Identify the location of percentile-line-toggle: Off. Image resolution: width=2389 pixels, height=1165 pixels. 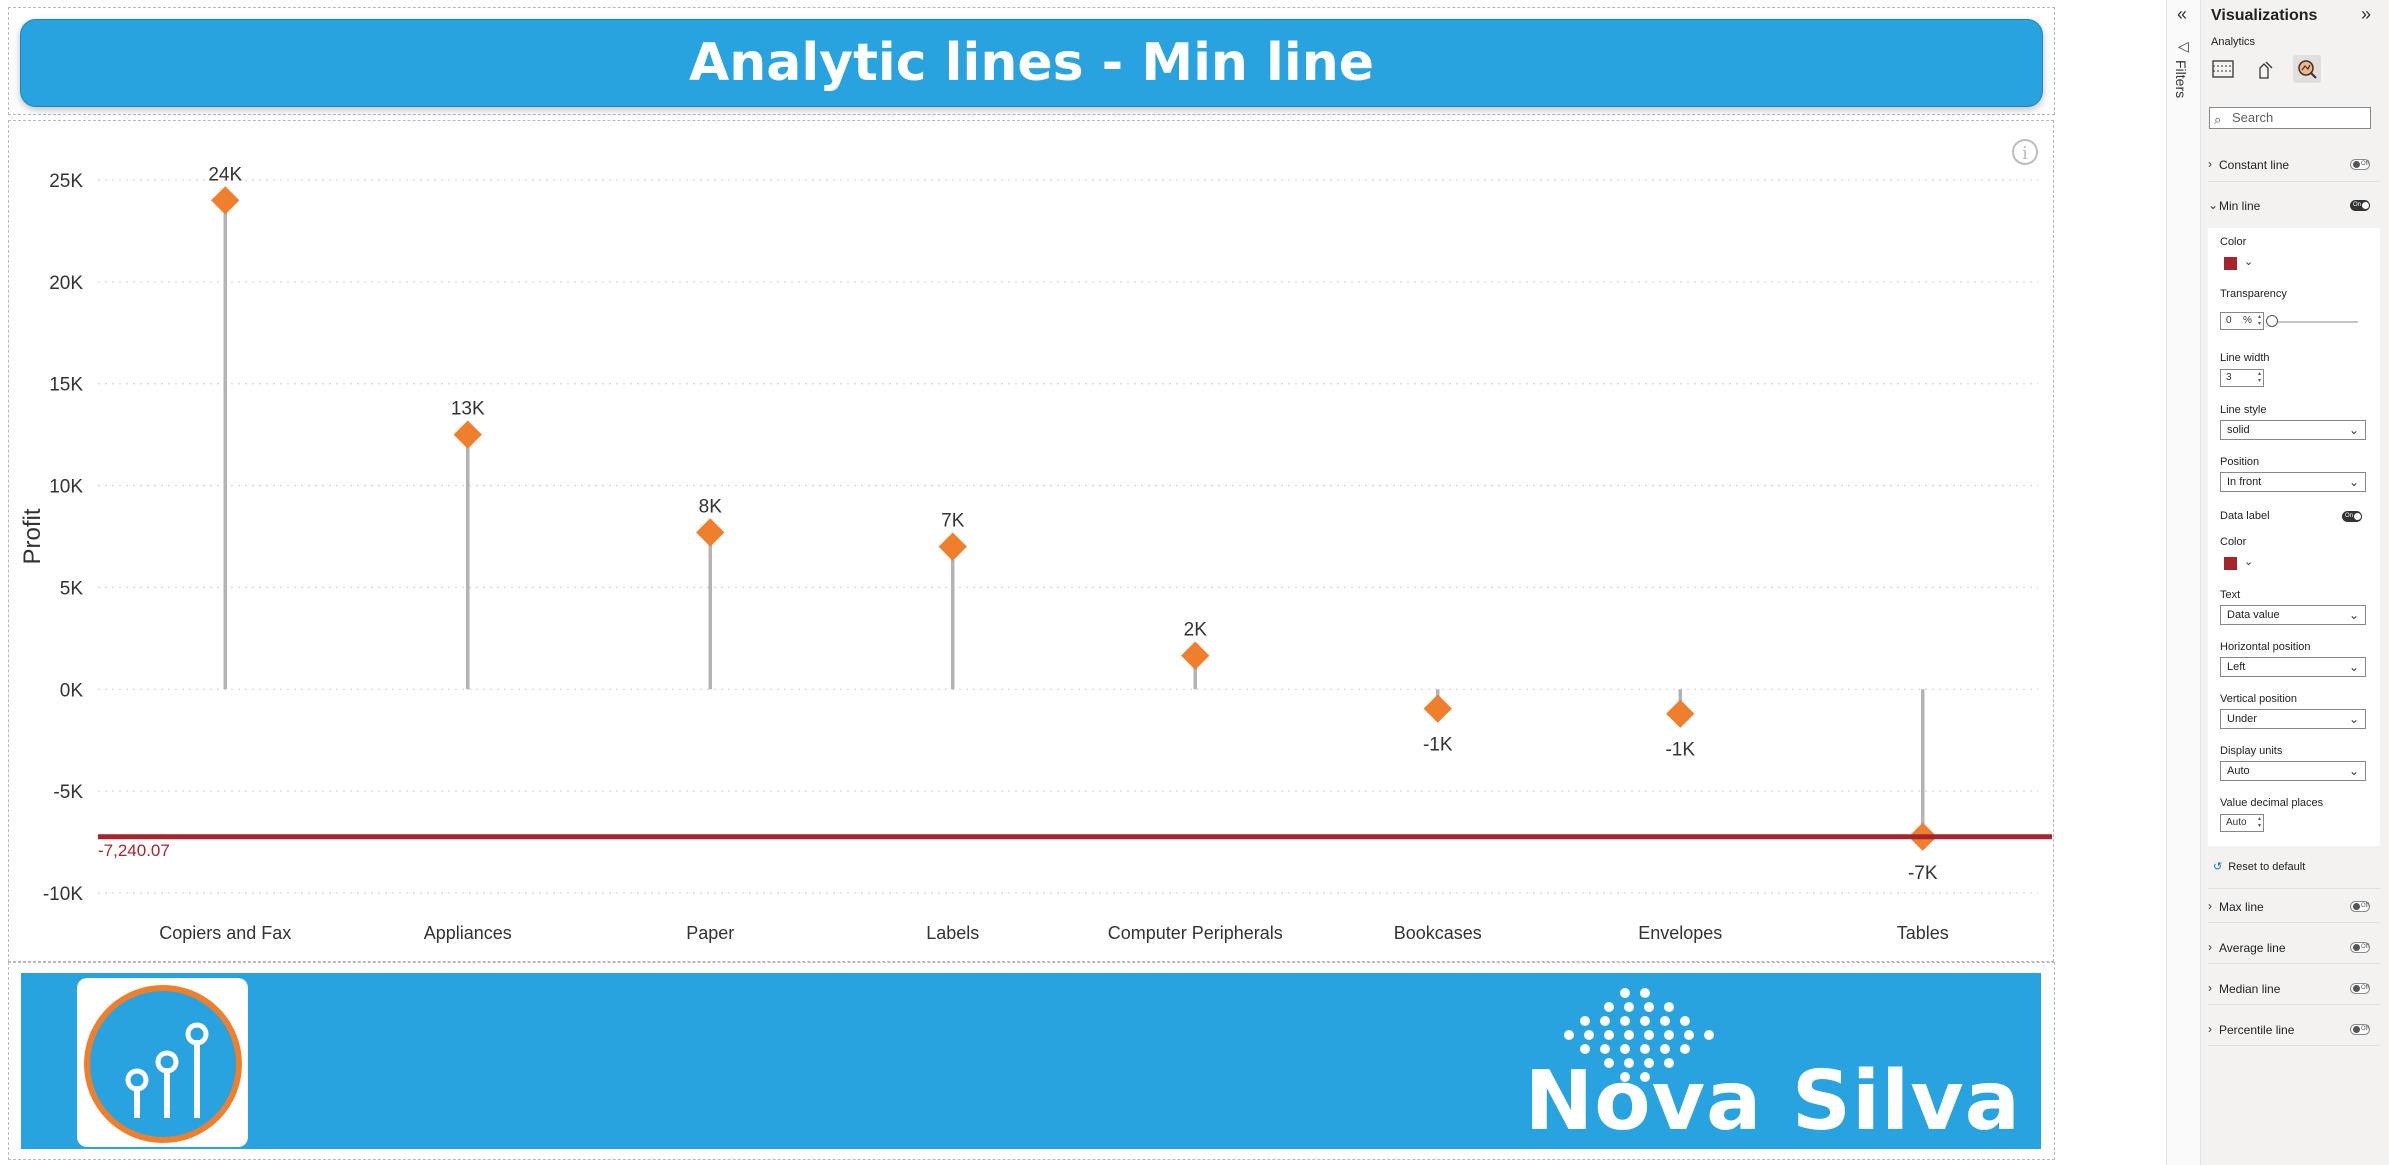
(2360, 1029).